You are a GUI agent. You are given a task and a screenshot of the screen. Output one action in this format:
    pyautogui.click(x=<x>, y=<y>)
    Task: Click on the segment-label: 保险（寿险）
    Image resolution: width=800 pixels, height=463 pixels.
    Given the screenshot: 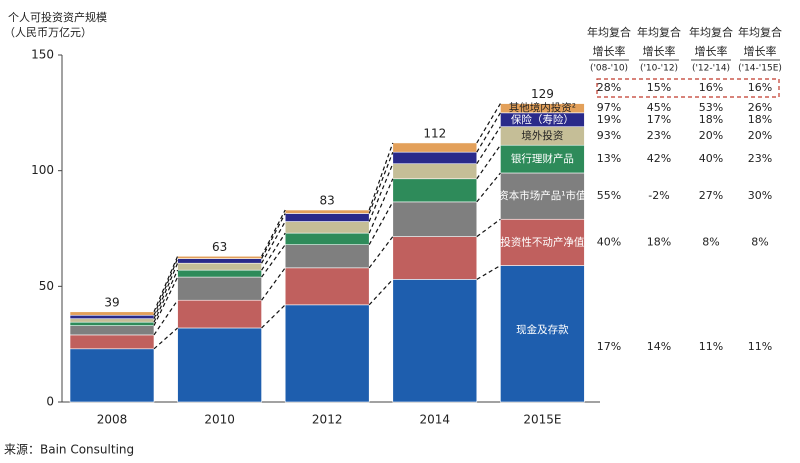 What is the action you would take?
    pyautogui.click(x=542, y=119)
    